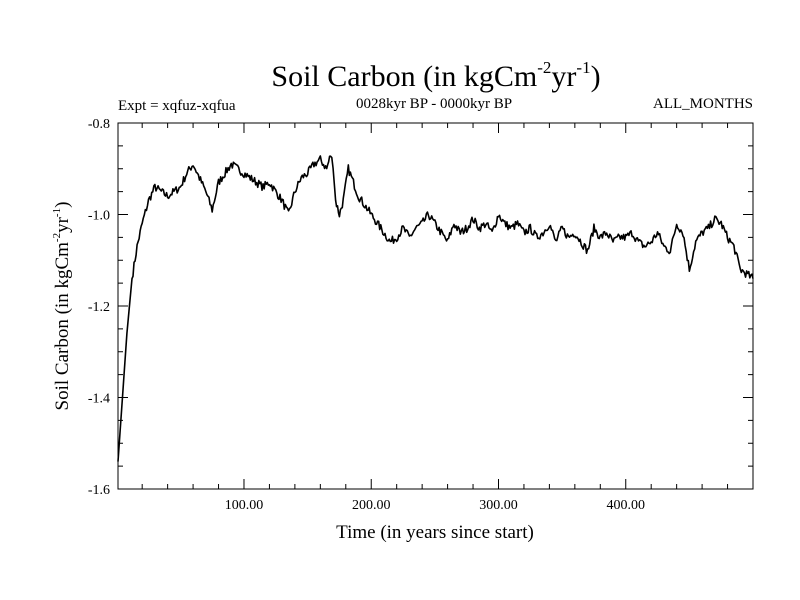  What do you see at coordinates (371, 505) in the screenshot?
I see `x-tick-label: 200.00` at bounding box center [371, 505].